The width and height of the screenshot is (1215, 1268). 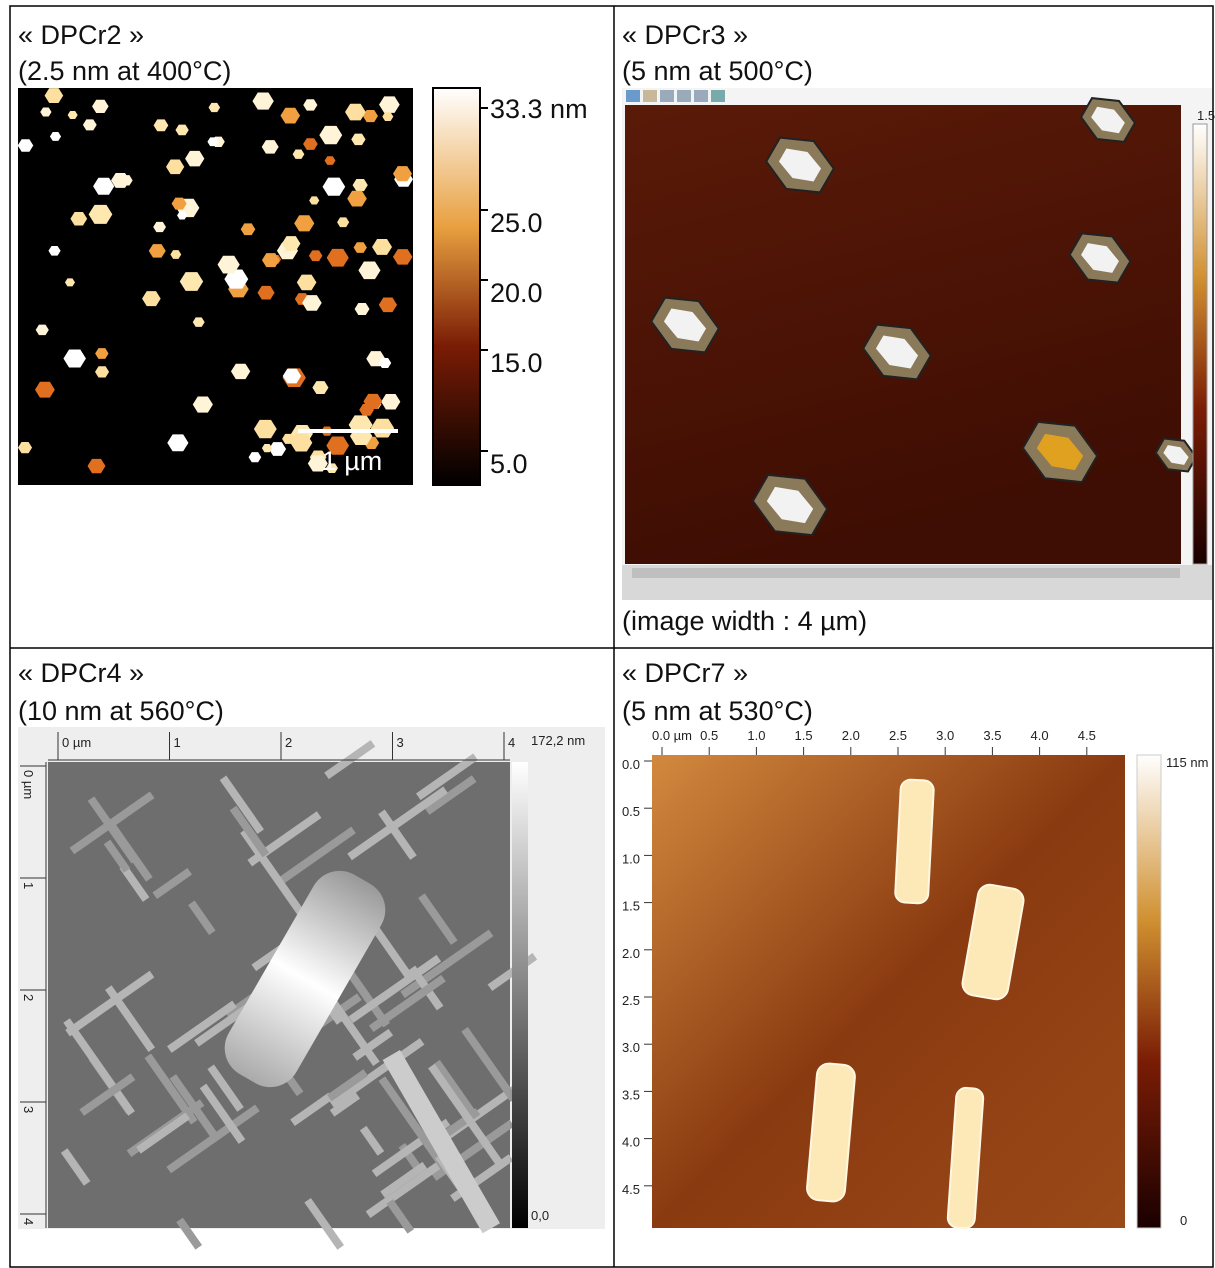 What do you see at coordinates (709, 735) in the screenshot?
I see `x-tick-label: 0.5` at bounding box center [709, 735].